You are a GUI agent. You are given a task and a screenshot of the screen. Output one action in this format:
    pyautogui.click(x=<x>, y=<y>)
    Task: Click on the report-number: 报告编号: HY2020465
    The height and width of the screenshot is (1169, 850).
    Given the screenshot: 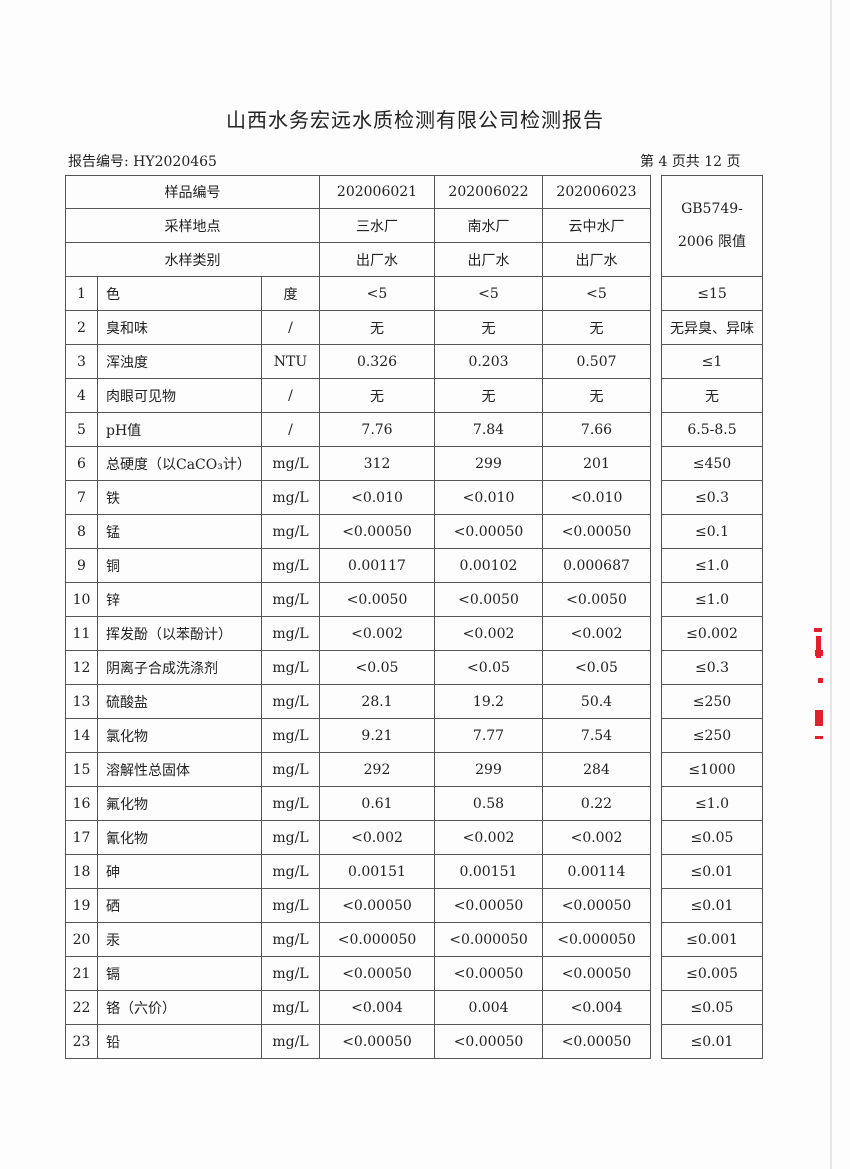 What is the action you would take?
    pyautogui.click(x=142, y=162)
    